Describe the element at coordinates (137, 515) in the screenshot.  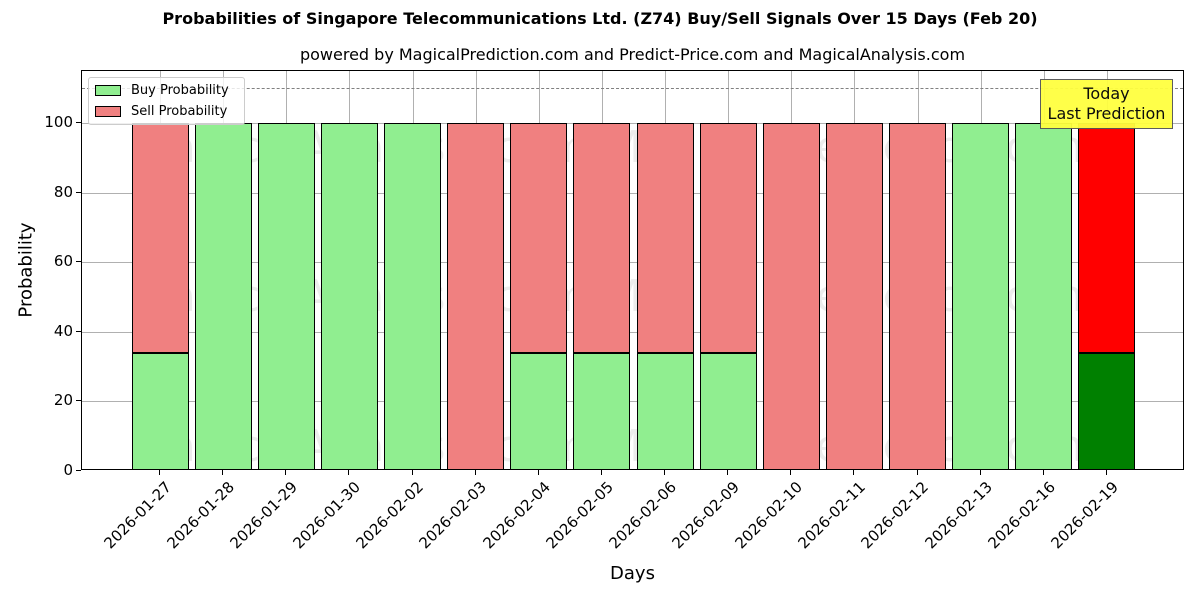
I see `x-tick-label: 2026-01-27` at that location.